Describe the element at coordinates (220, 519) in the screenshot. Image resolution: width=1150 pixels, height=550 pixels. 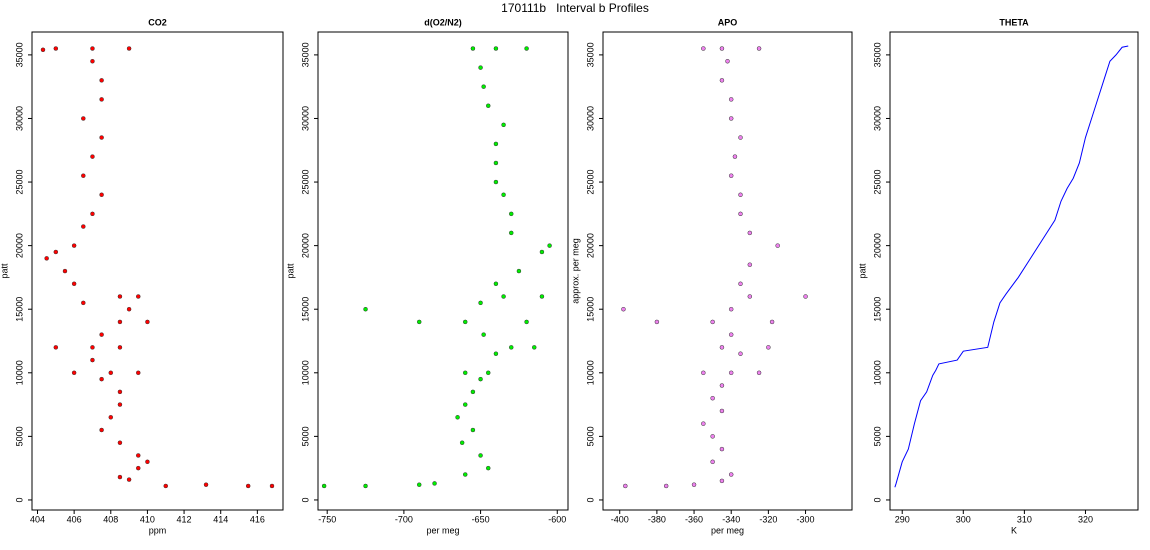
I see `x-tick-label: 414` at that location.